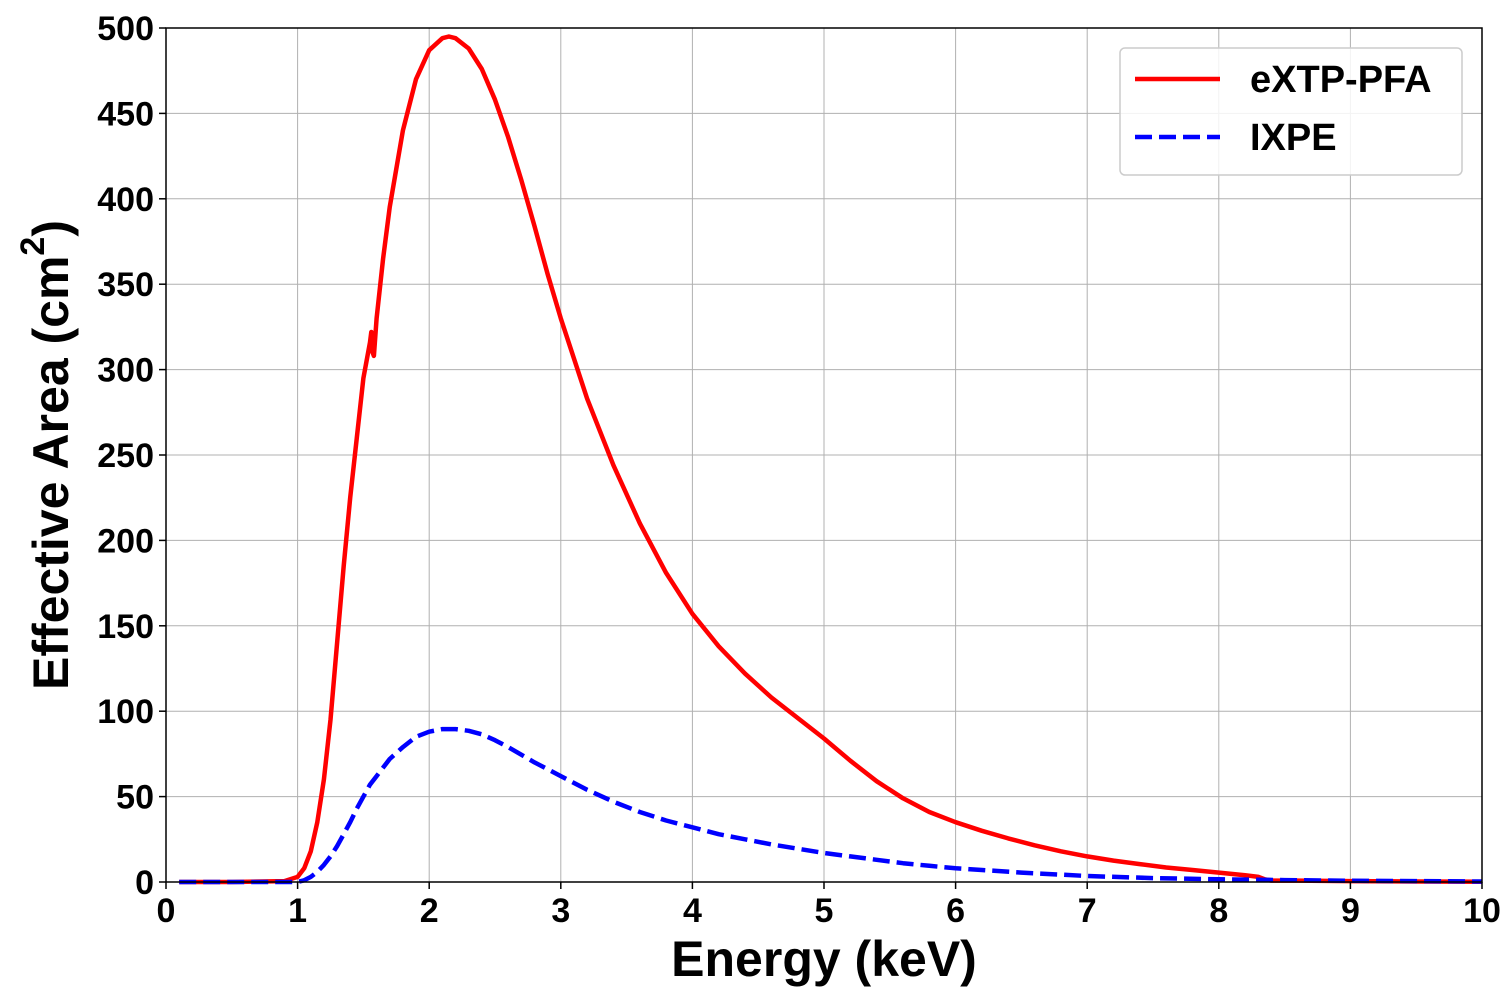 The image size is (1512, 994). I want to click on y-tick-label: 100, so click(125, 712).